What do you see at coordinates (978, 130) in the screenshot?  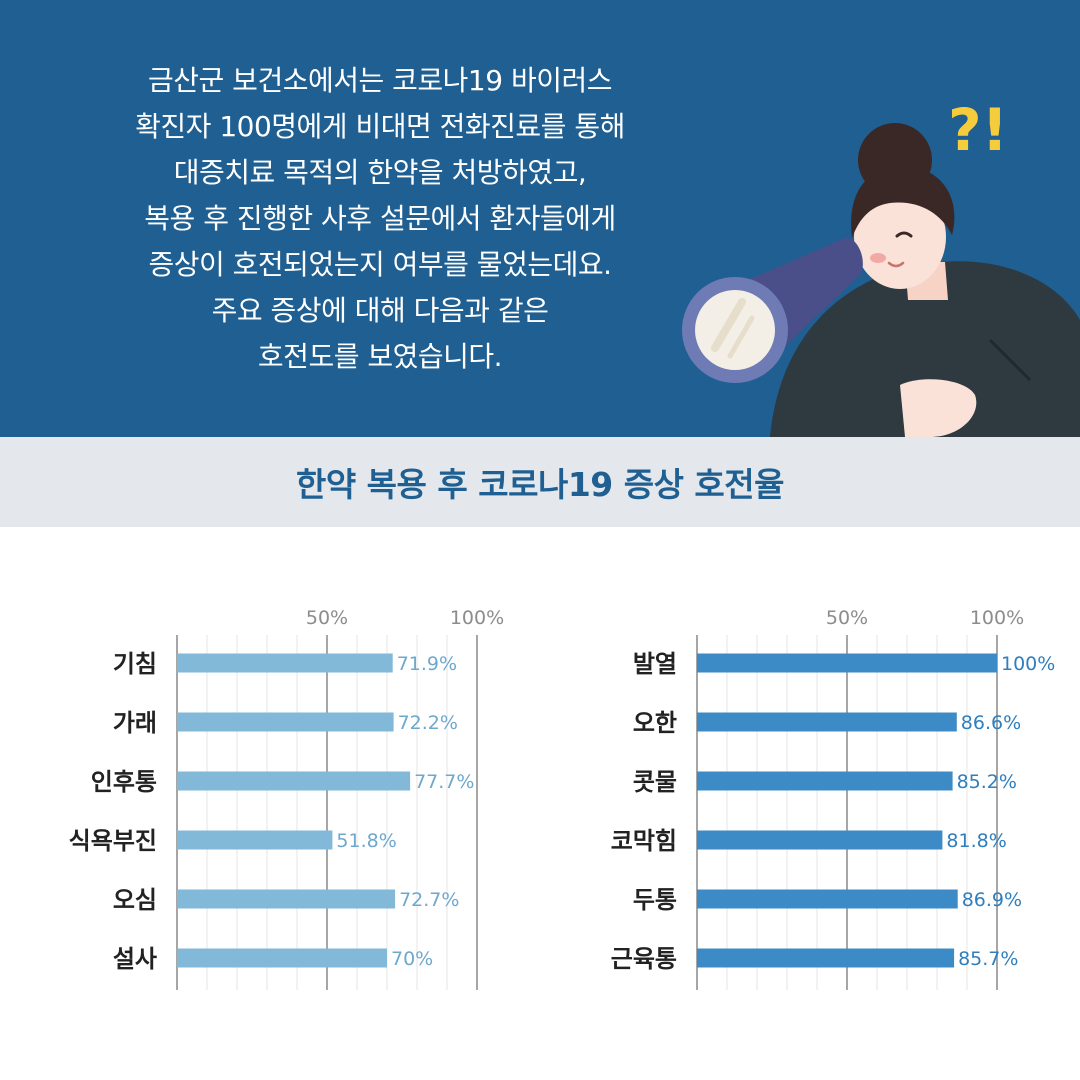 I see `exclamation-badge-icon: ?!` at bounding box center [978, 130].